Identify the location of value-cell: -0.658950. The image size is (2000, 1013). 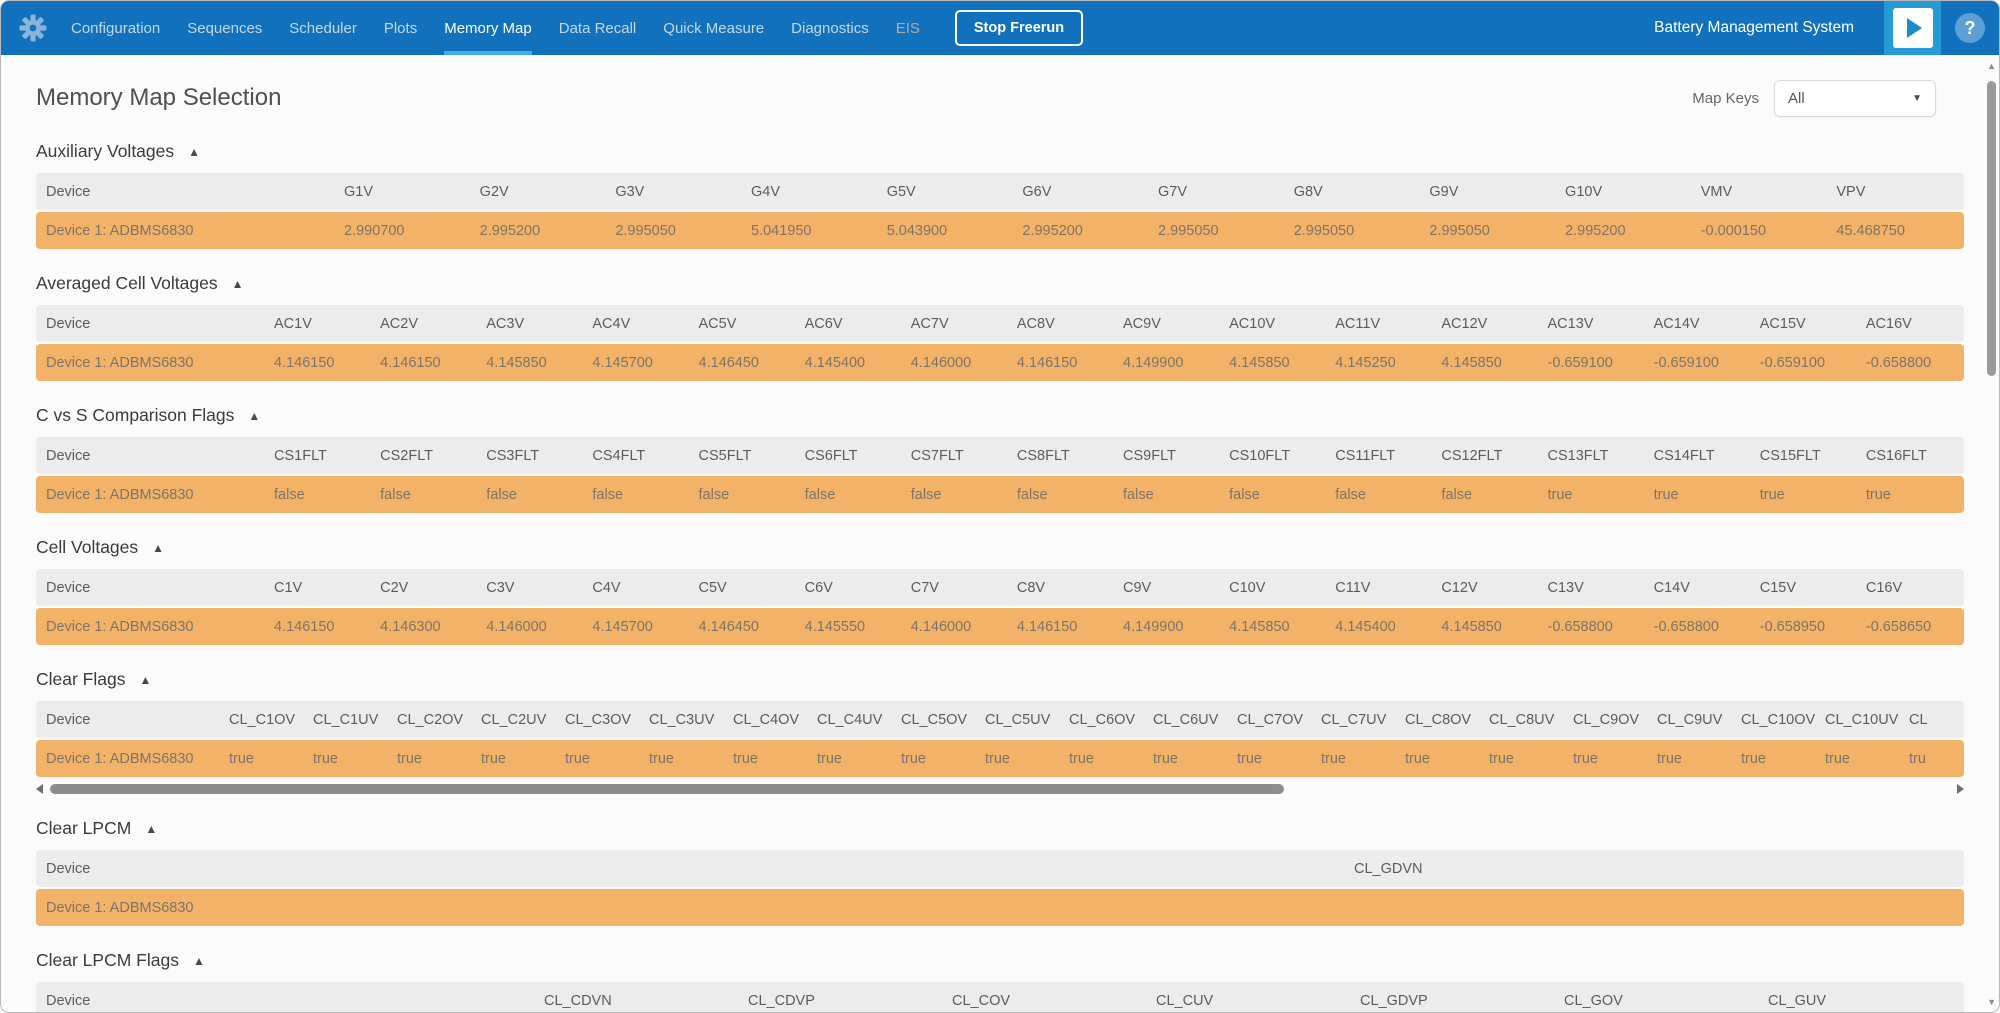
(1792, 626).